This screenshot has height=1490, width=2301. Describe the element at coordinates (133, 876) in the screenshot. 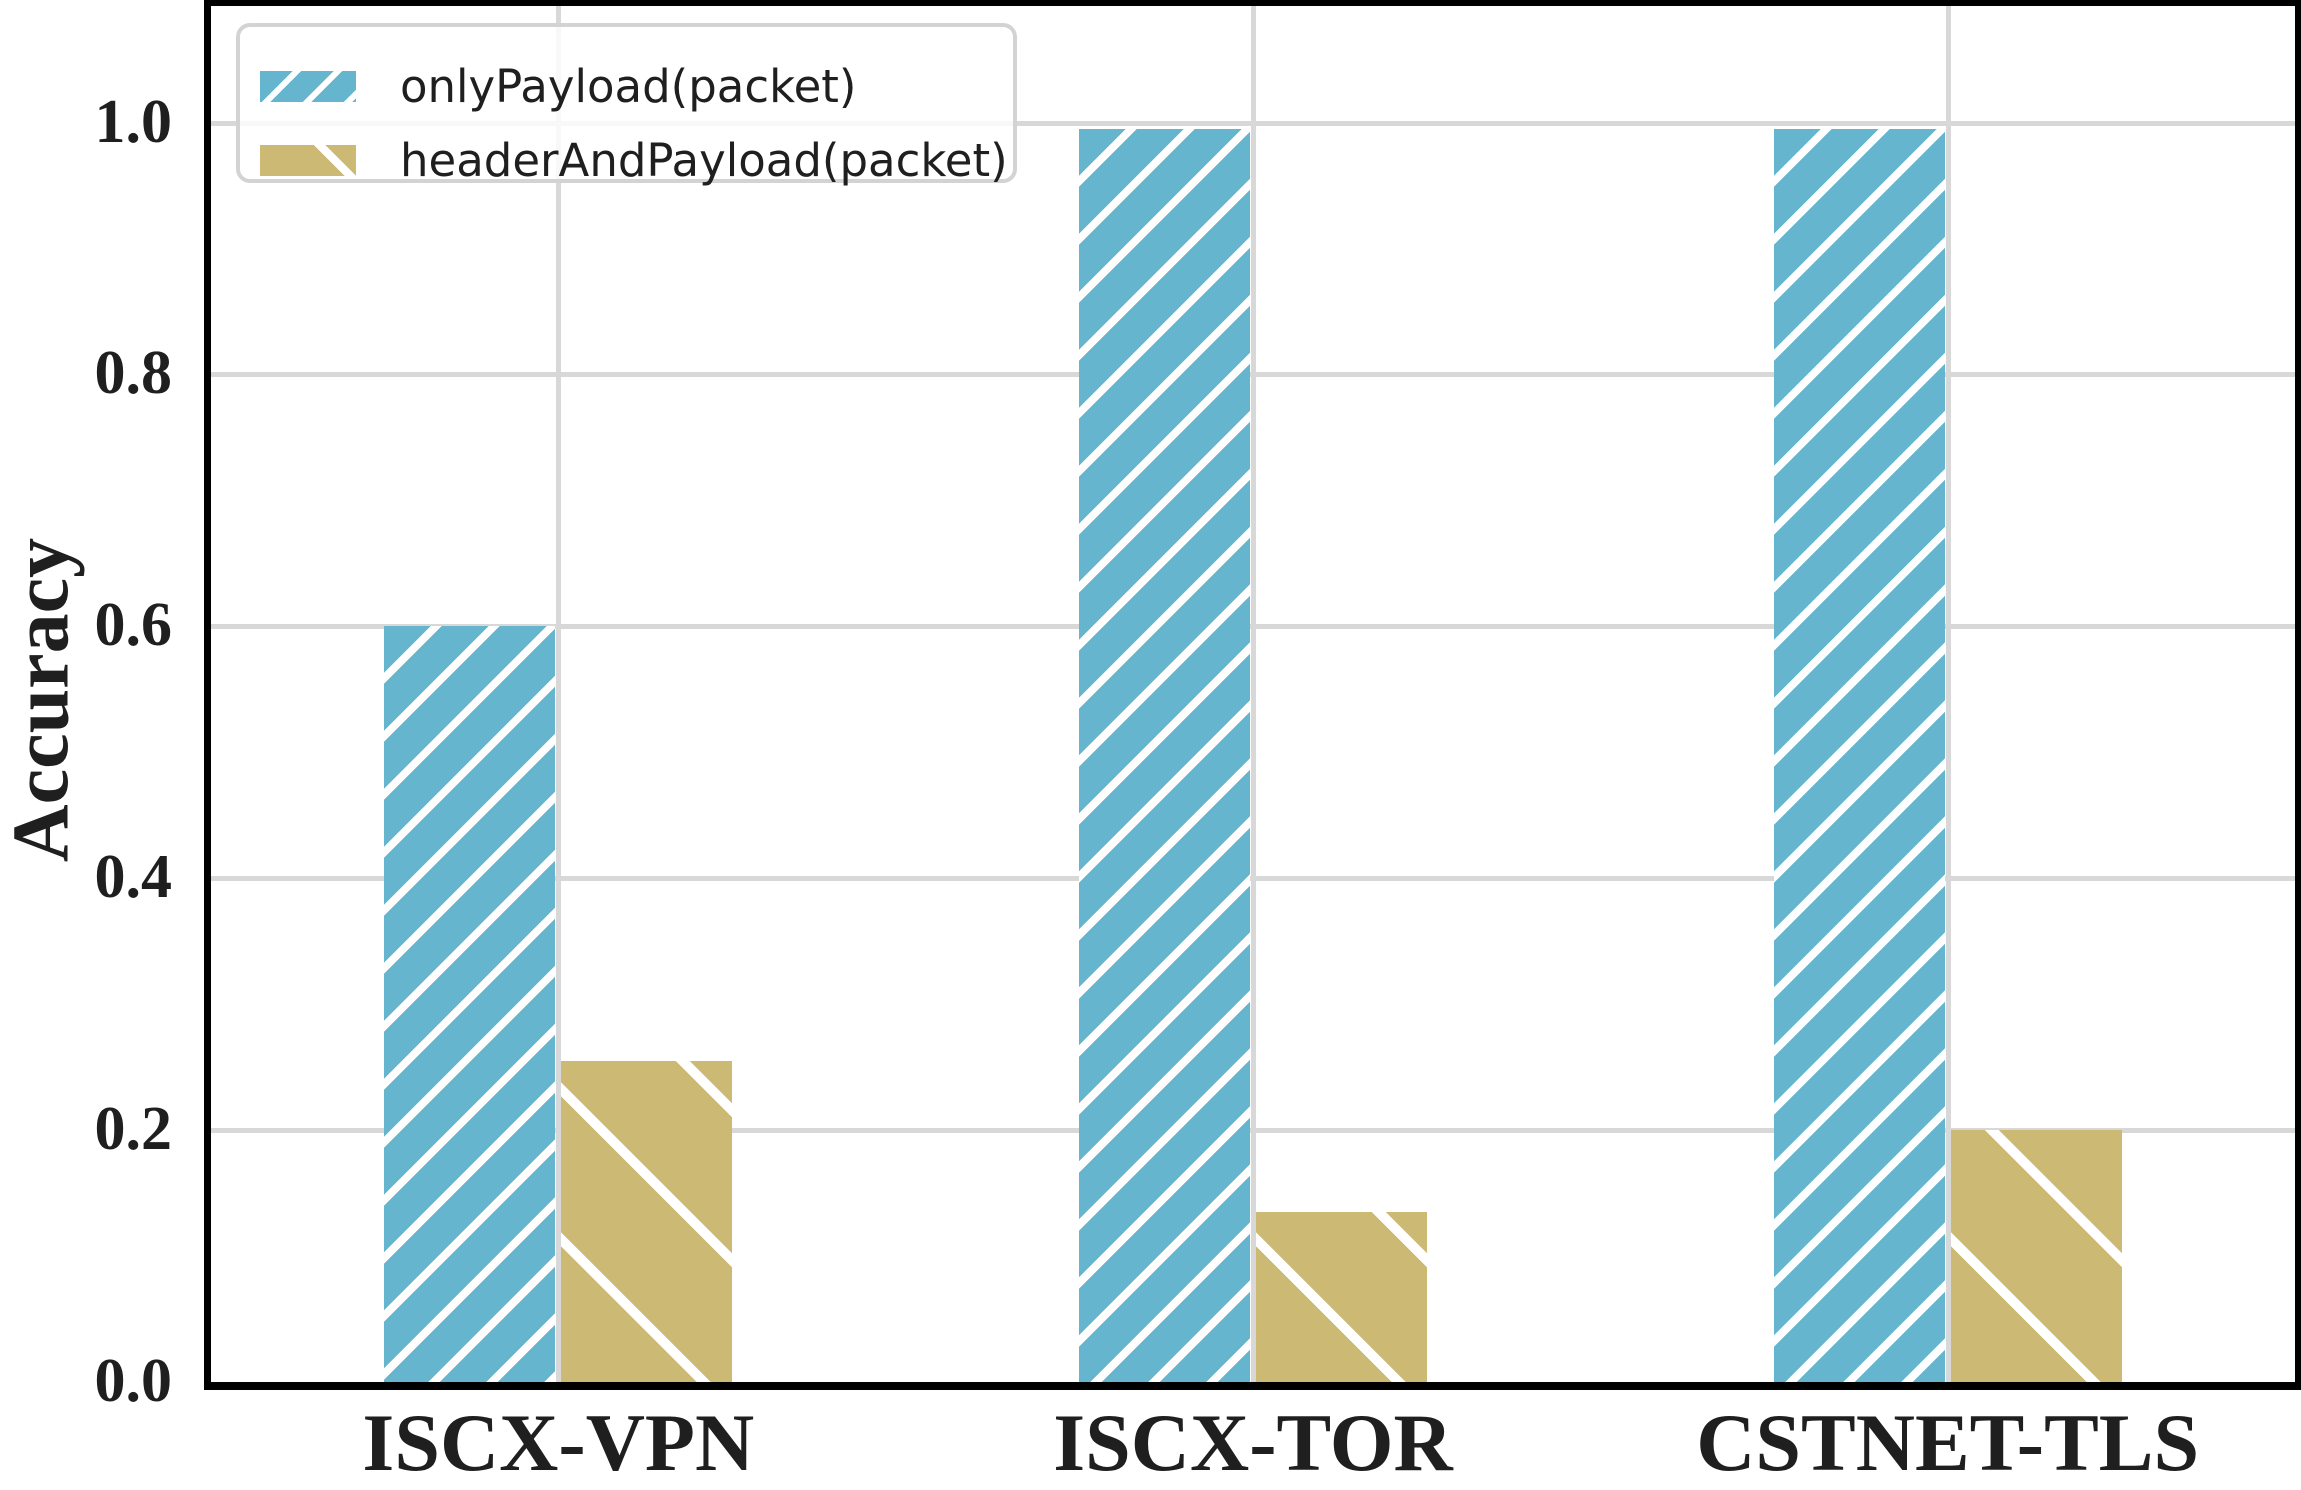

I see `y-tick-label-0.4: 0.4` at that location.